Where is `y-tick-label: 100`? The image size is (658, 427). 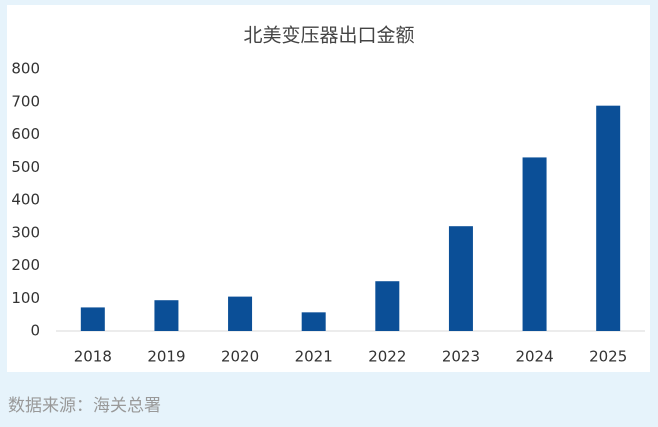 y-tick-label: 100 is located at coordinates (25, 298).